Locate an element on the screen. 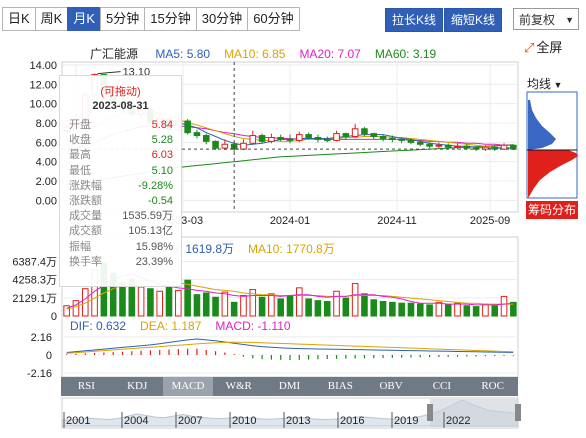 Image resolution: width=586 pixels, height=438 pixels. macd-tick-label: 2.16 is located at coordinates (41, 338).